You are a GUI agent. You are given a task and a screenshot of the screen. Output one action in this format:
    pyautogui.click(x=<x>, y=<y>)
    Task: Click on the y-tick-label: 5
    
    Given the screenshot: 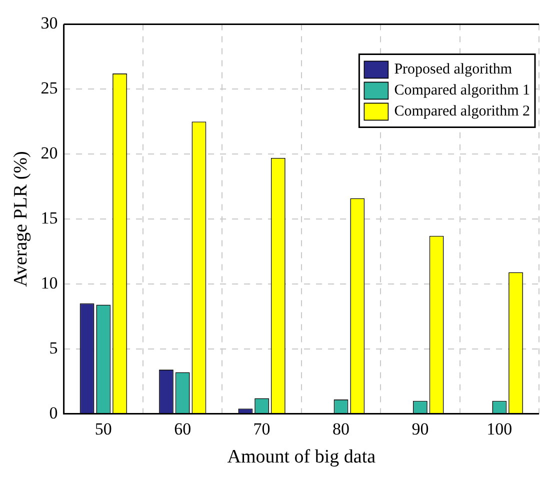 What is the action you would take?
    pyautogui.click(x=53, y=348)
    